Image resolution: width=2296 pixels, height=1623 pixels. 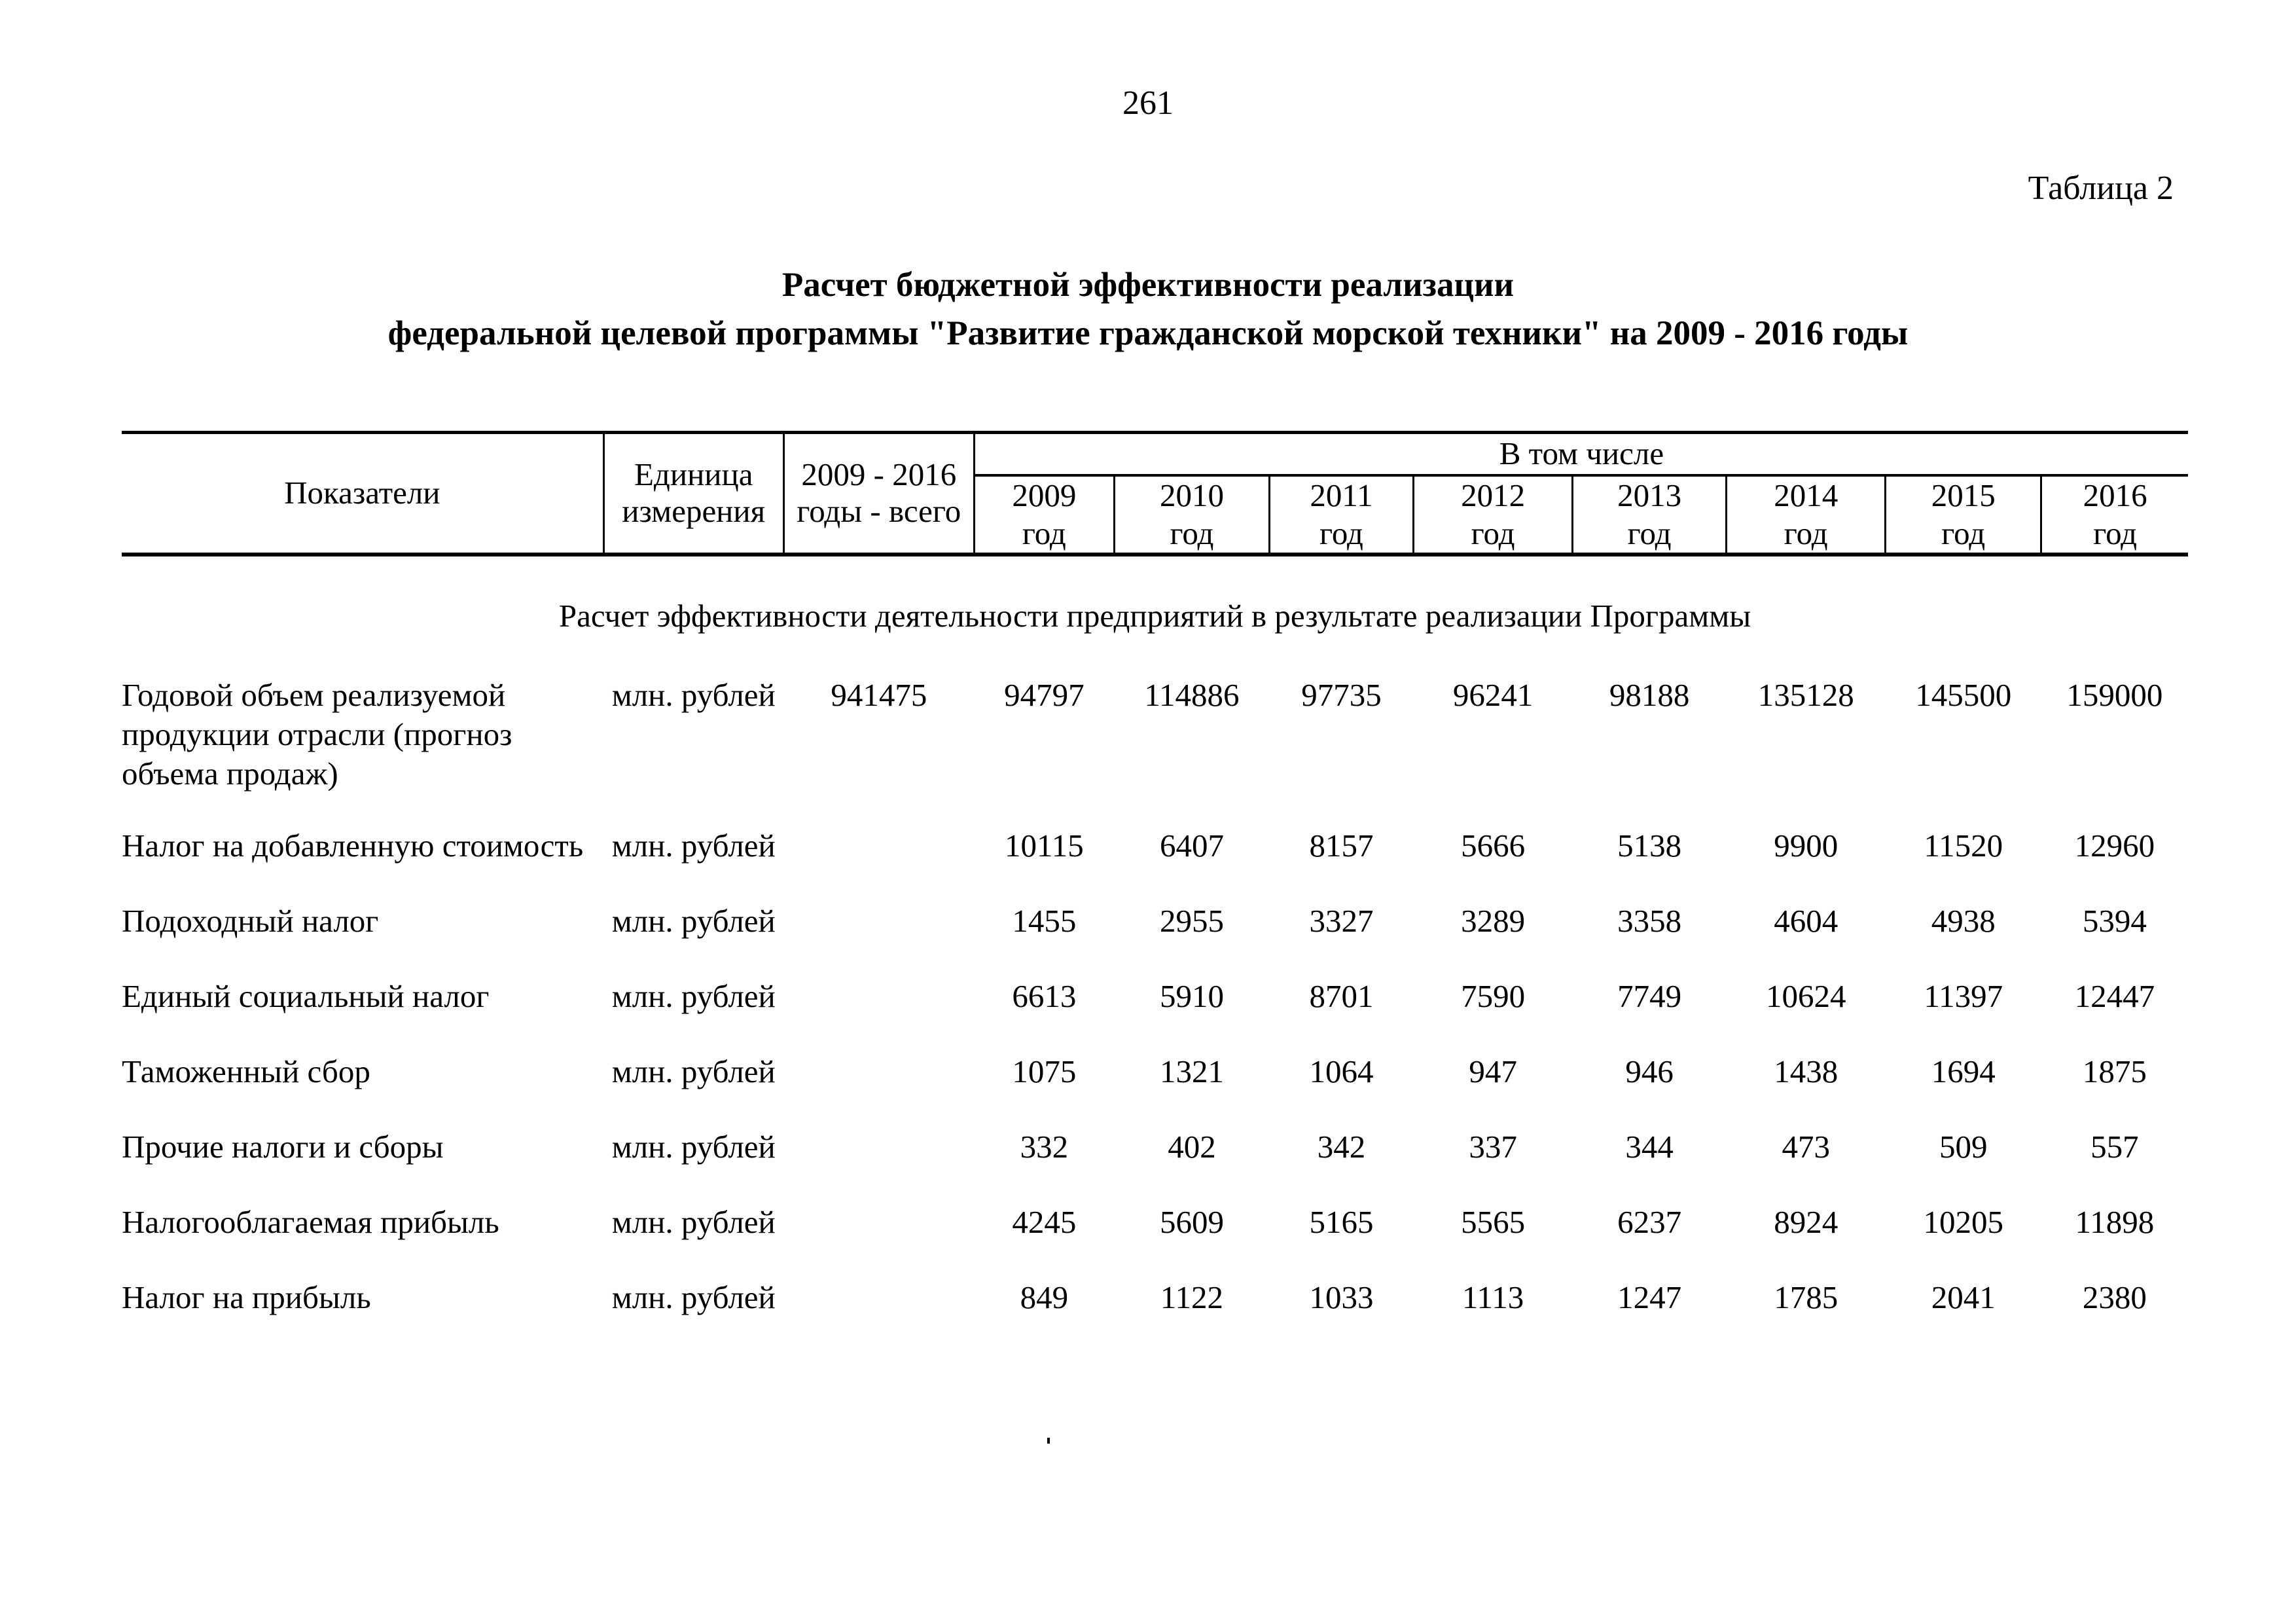 I want to click on col-header-year-2016: 2016 год, so click(x=2114, y=515).